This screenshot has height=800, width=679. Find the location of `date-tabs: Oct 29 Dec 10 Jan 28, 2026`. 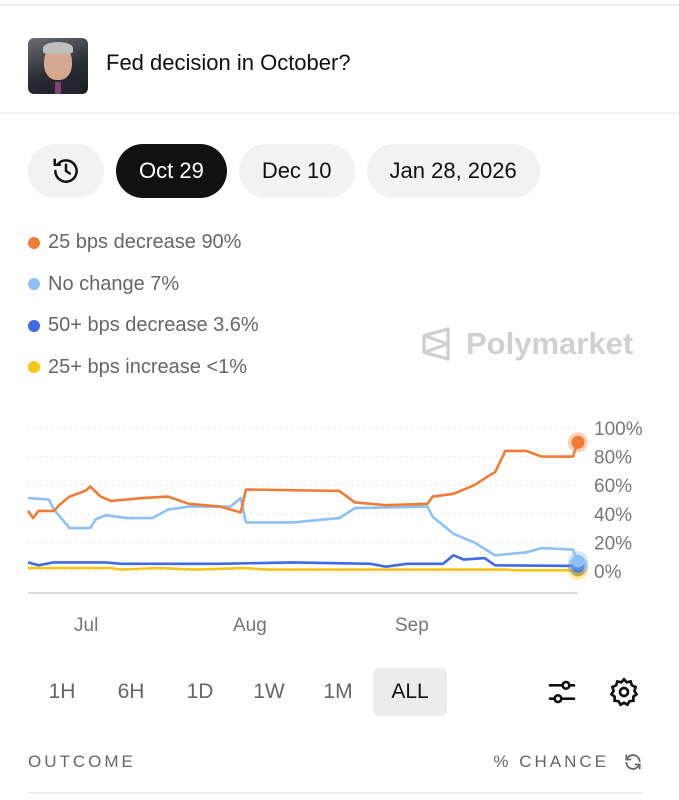

date-tabs: Oct 29 Dec 10 Jan 28, 2026 is located at coordinates (284, 171).